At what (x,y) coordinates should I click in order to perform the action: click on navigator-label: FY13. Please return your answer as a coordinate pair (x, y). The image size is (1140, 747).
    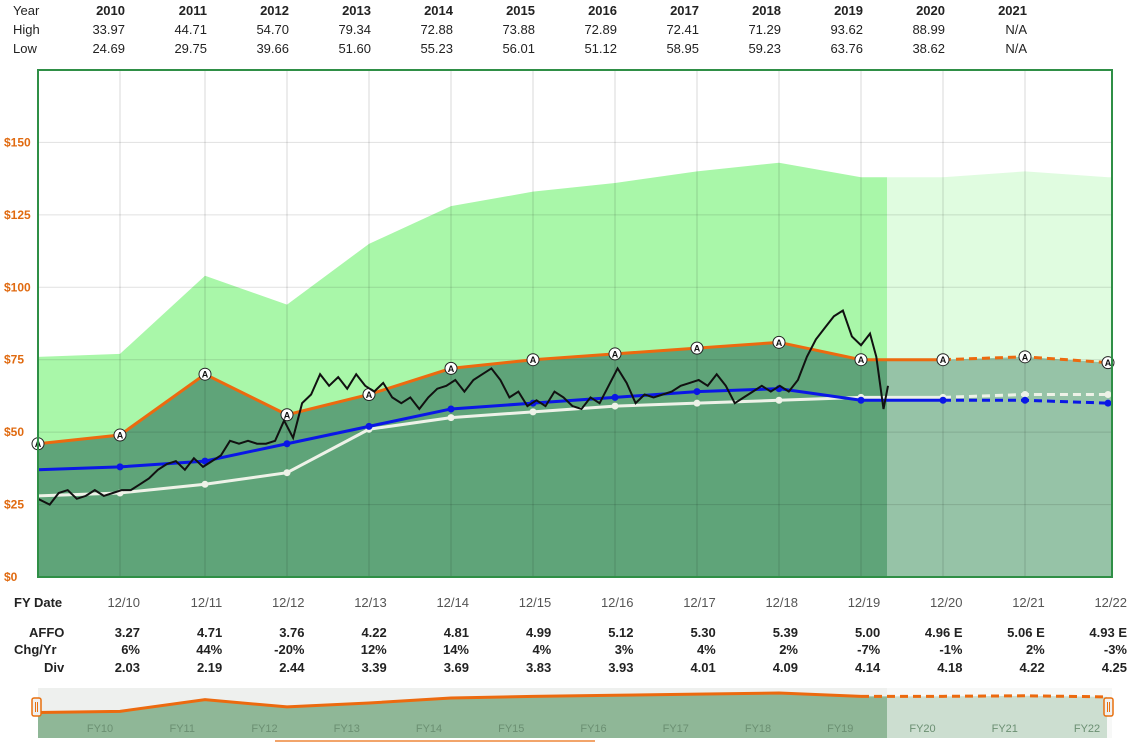
    Looking at the image, I should click on (347, 729).